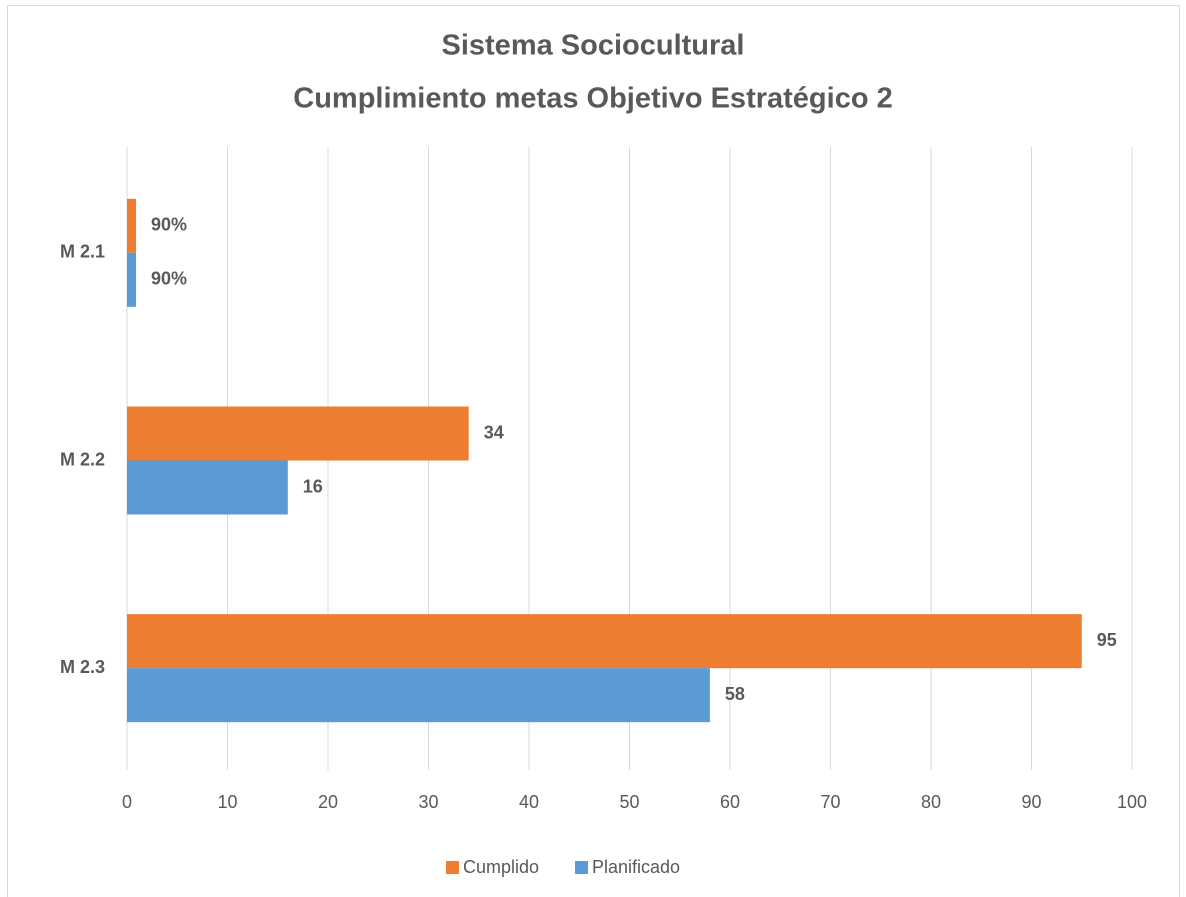  Describe the element at coordinates (529, 802) in the screenshot. I see `x-tick-label: 40` at that location.